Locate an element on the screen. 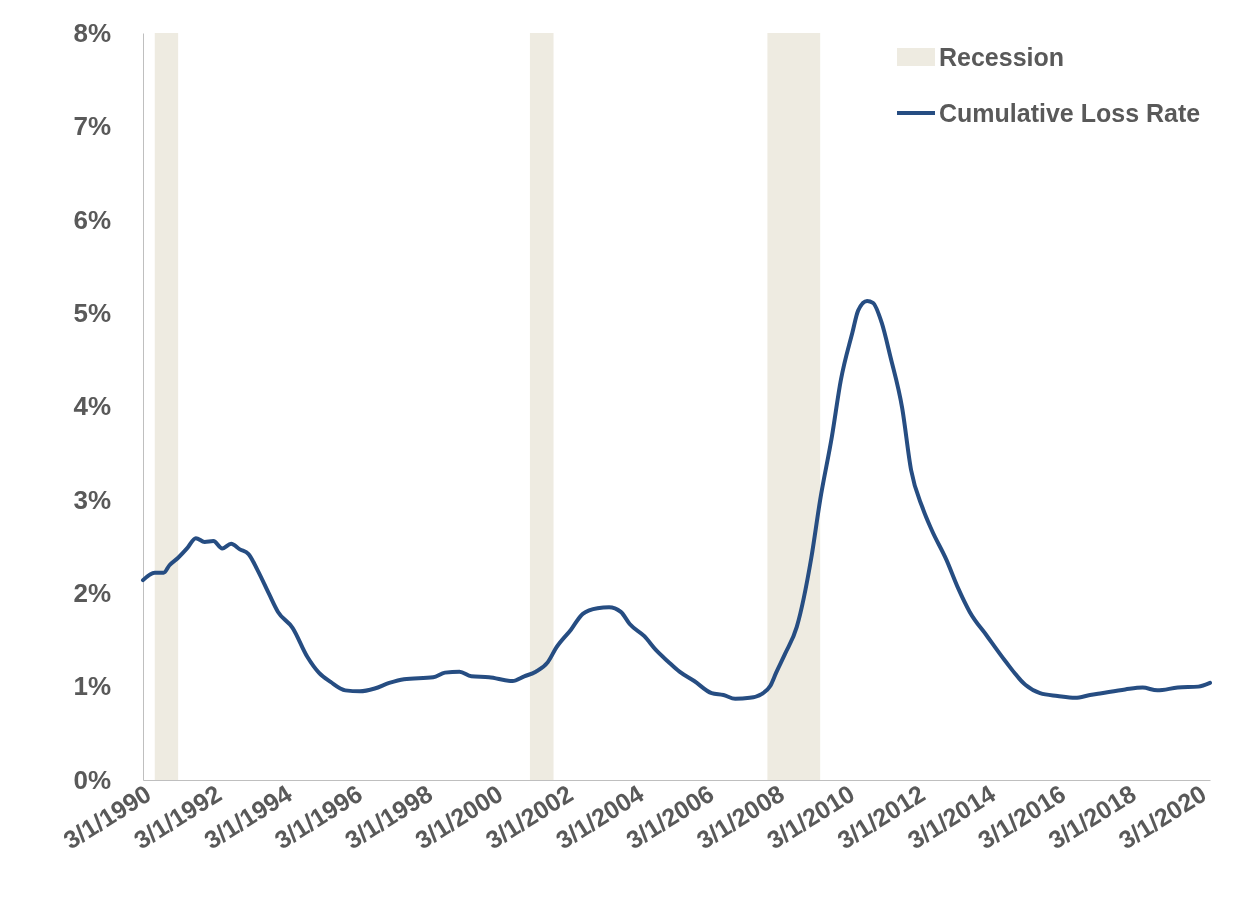 This screenshot has height=914, width=1248. y-tick-label: 7% is located at coordinates (92, 126).